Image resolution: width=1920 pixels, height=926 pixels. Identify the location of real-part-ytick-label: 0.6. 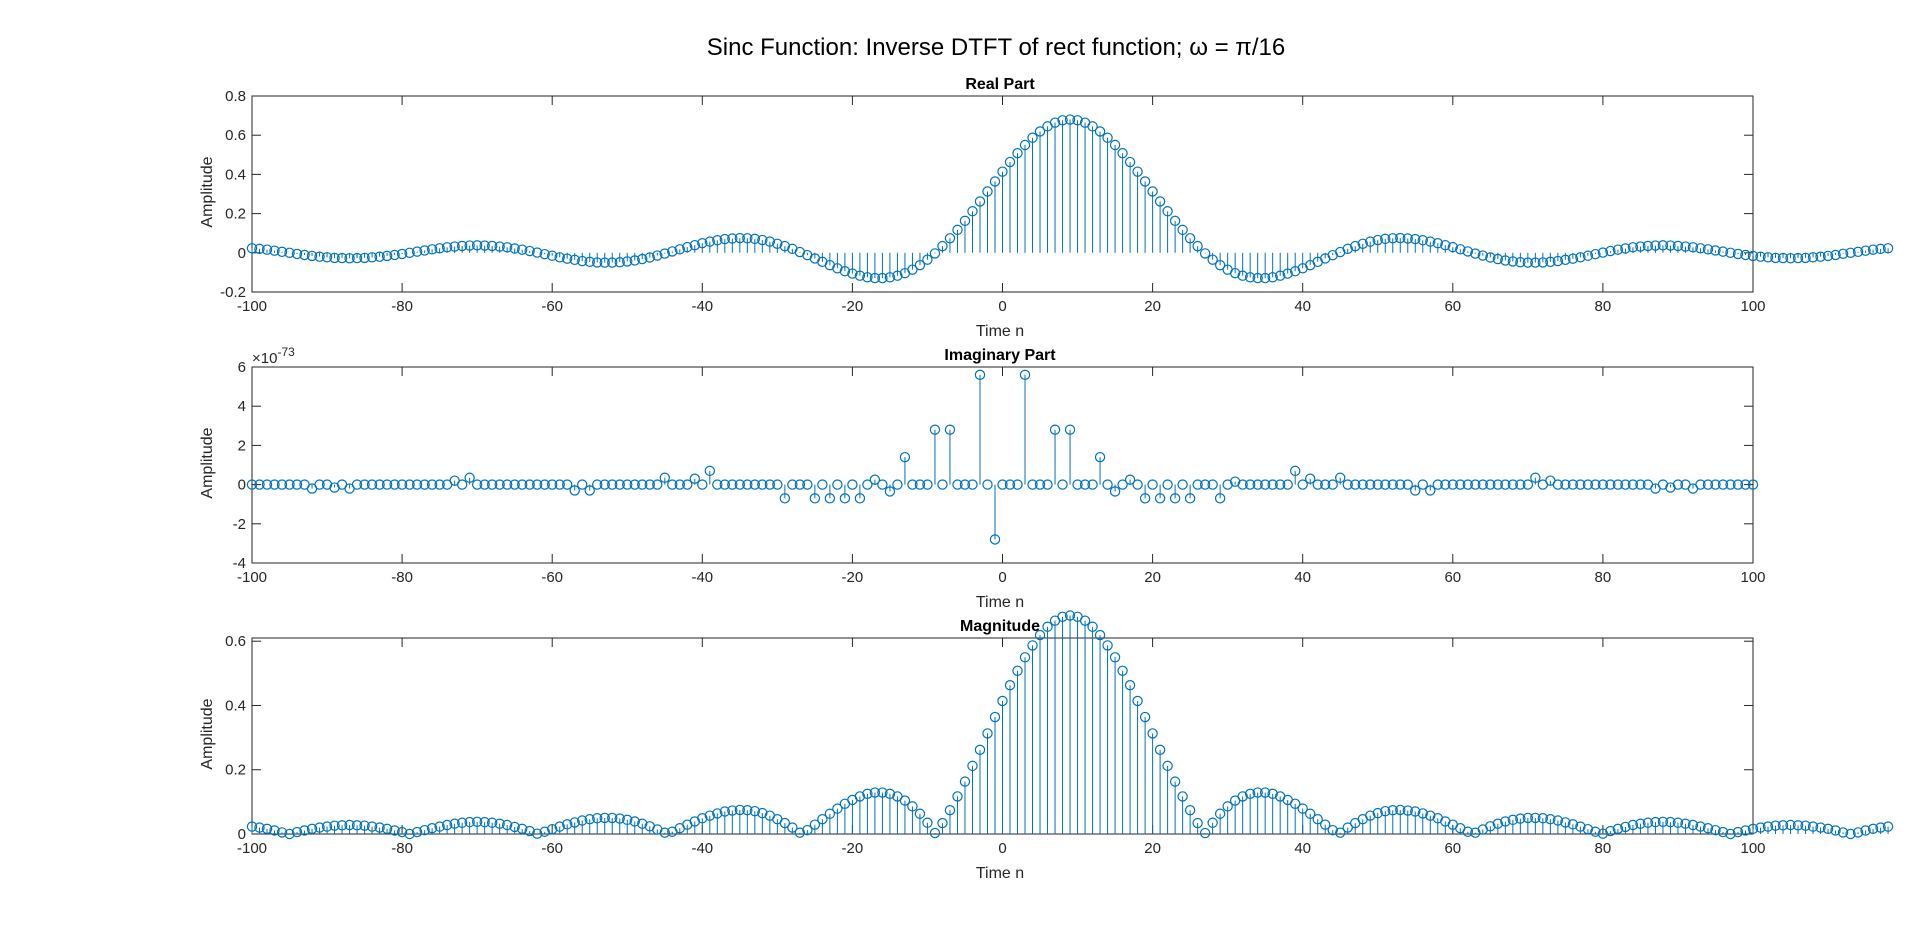
(235, 135).